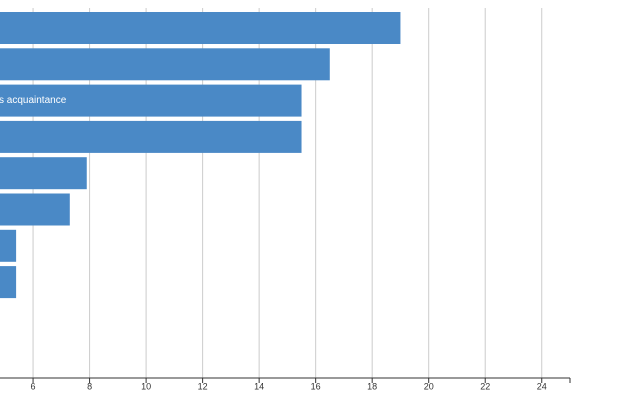 This screenshot has width=640, height=400. Describe the element at coordinates (259, 386) in the screenshot. I see `x-tick-label: 14` at that location.